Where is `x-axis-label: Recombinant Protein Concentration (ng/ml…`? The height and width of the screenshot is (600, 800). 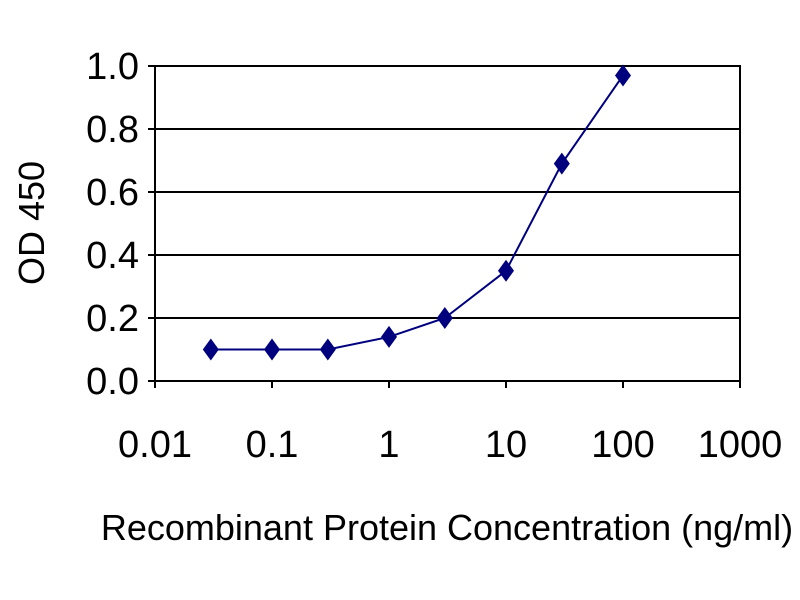 x-axis-label: Recombinant Protein Concentration (ng/ml… is located at coordinates (447, 527).